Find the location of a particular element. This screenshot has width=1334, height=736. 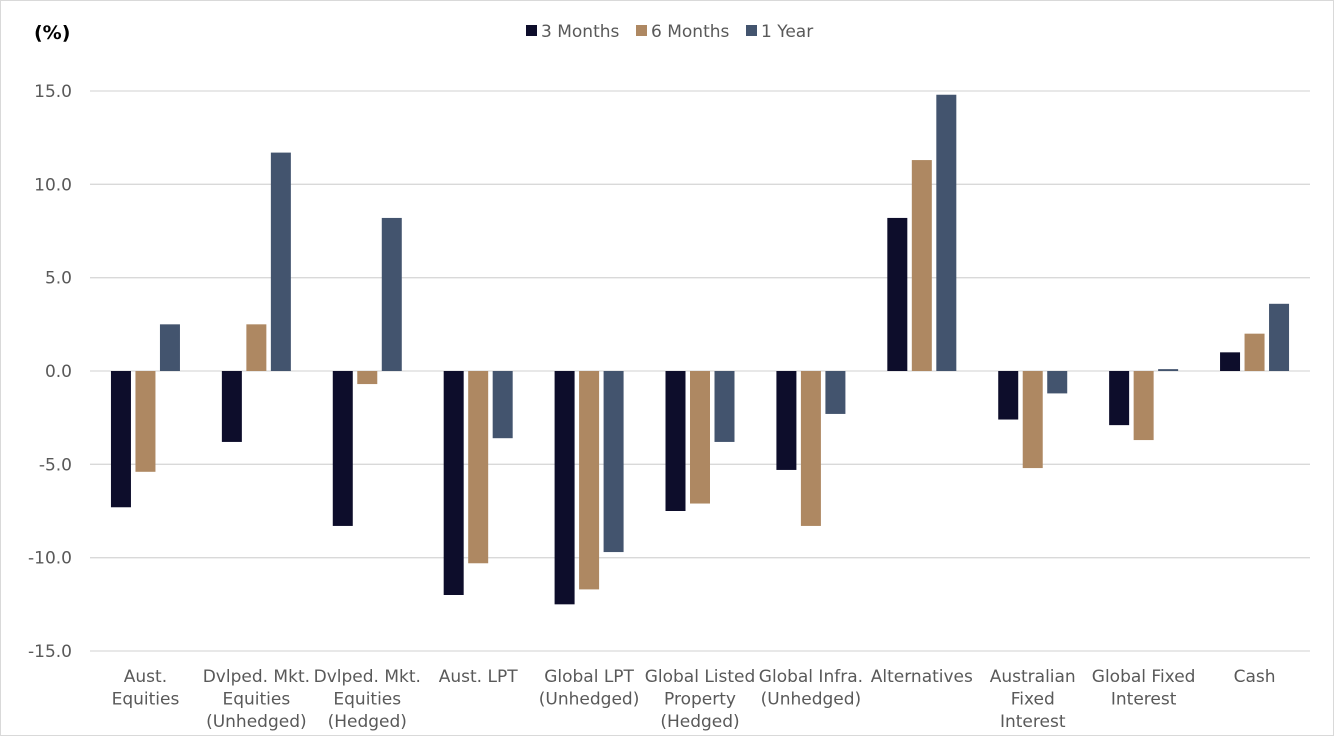

y-tick-label: -5.0 is located at coordinates (55, 465).